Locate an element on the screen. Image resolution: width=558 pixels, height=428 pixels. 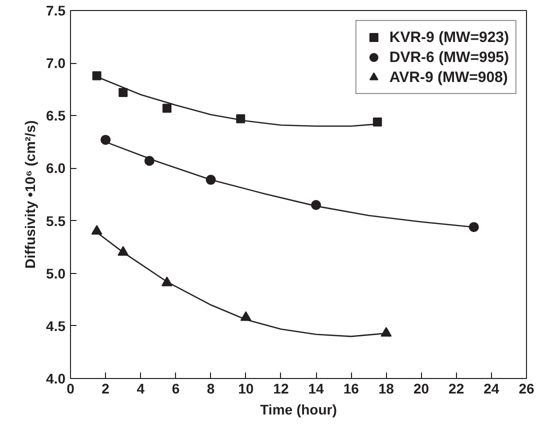
x-axis-title: Time (hour) is located at coordinates (298, 410).